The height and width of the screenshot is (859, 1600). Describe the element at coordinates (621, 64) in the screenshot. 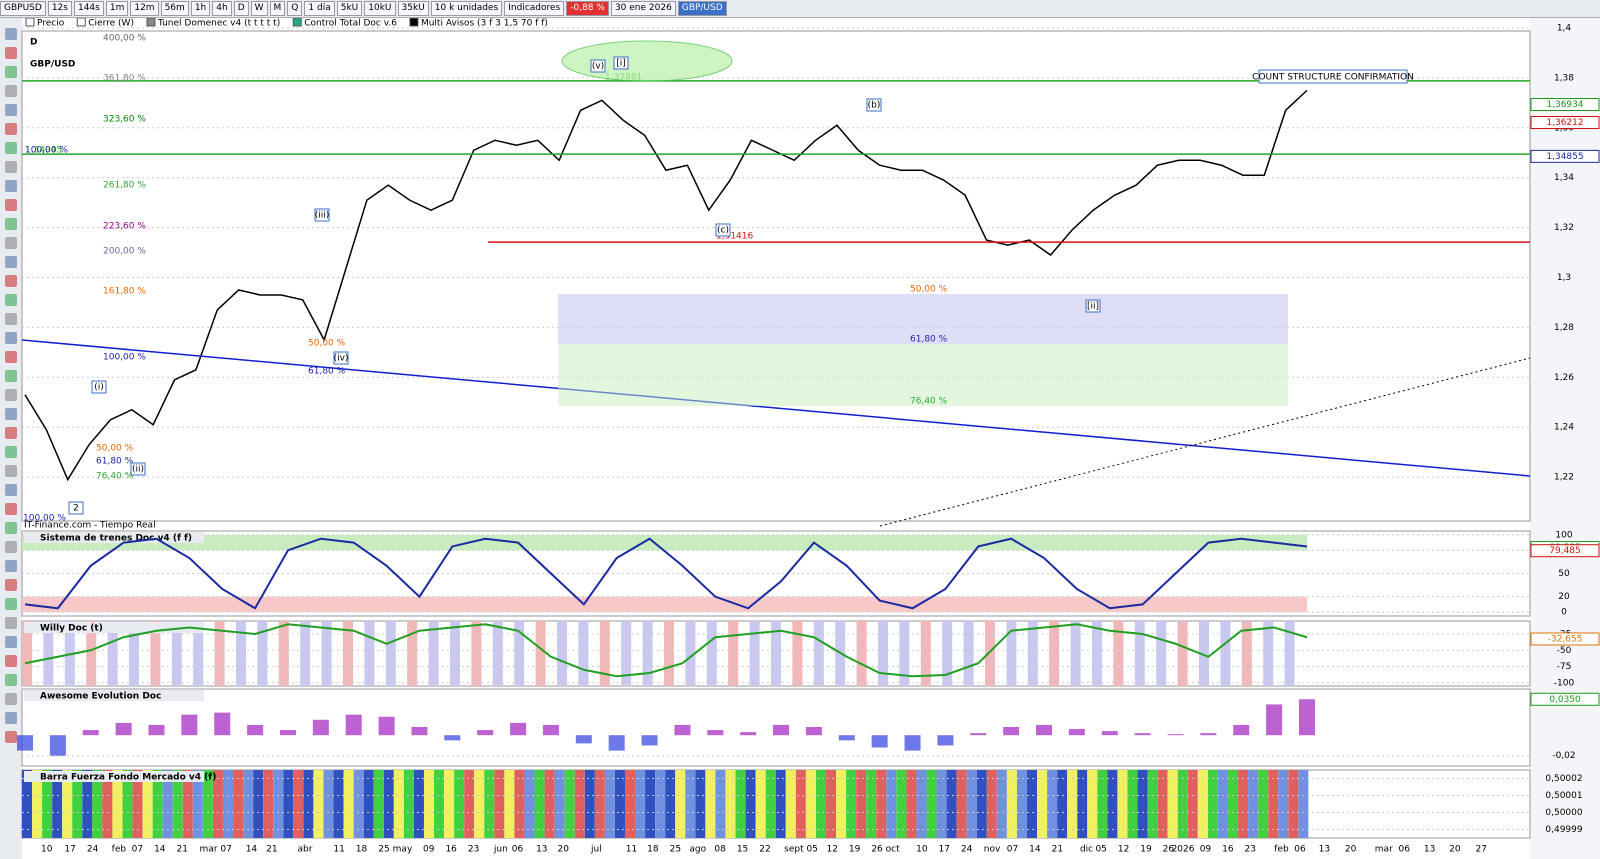

I see `wave-label: [i]` at that location.